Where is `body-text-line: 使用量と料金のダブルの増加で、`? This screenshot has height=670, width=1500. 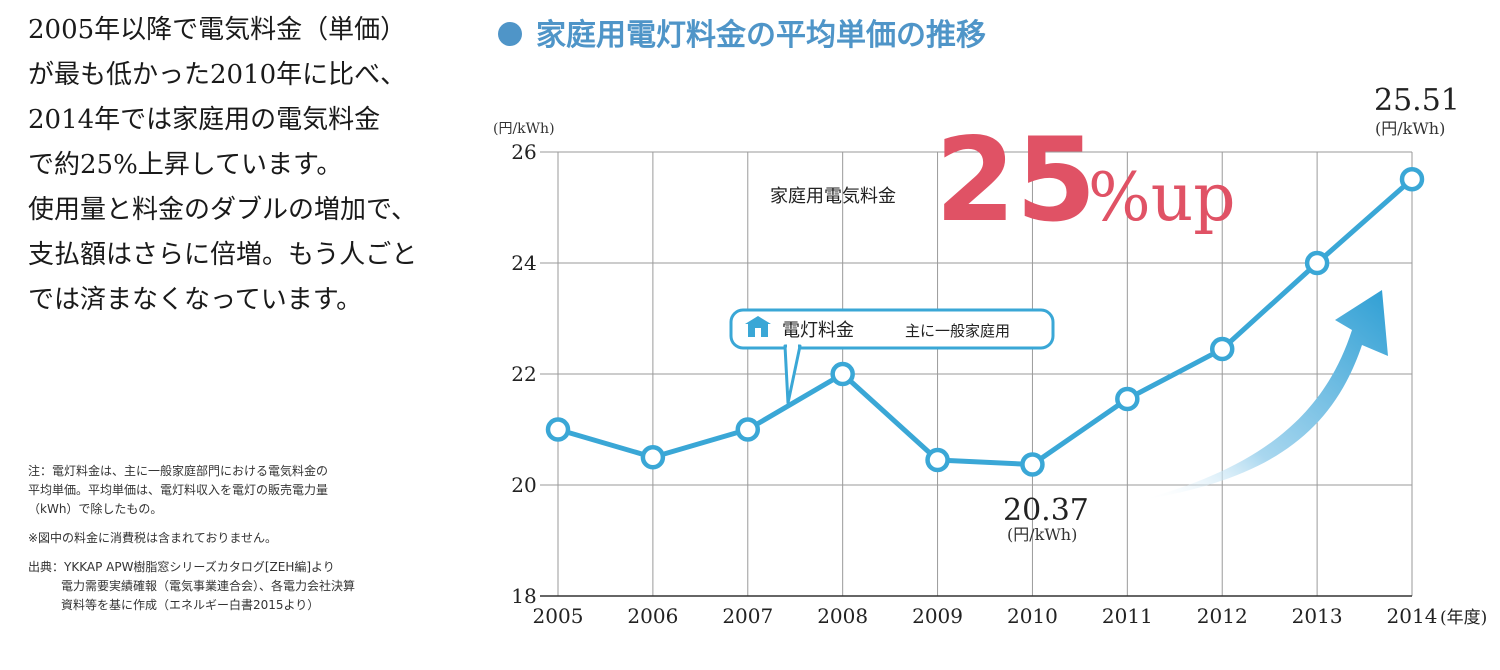 body-text-line: 使用量と料金のダブルの増加で、 is located at coordinates (222, 210).